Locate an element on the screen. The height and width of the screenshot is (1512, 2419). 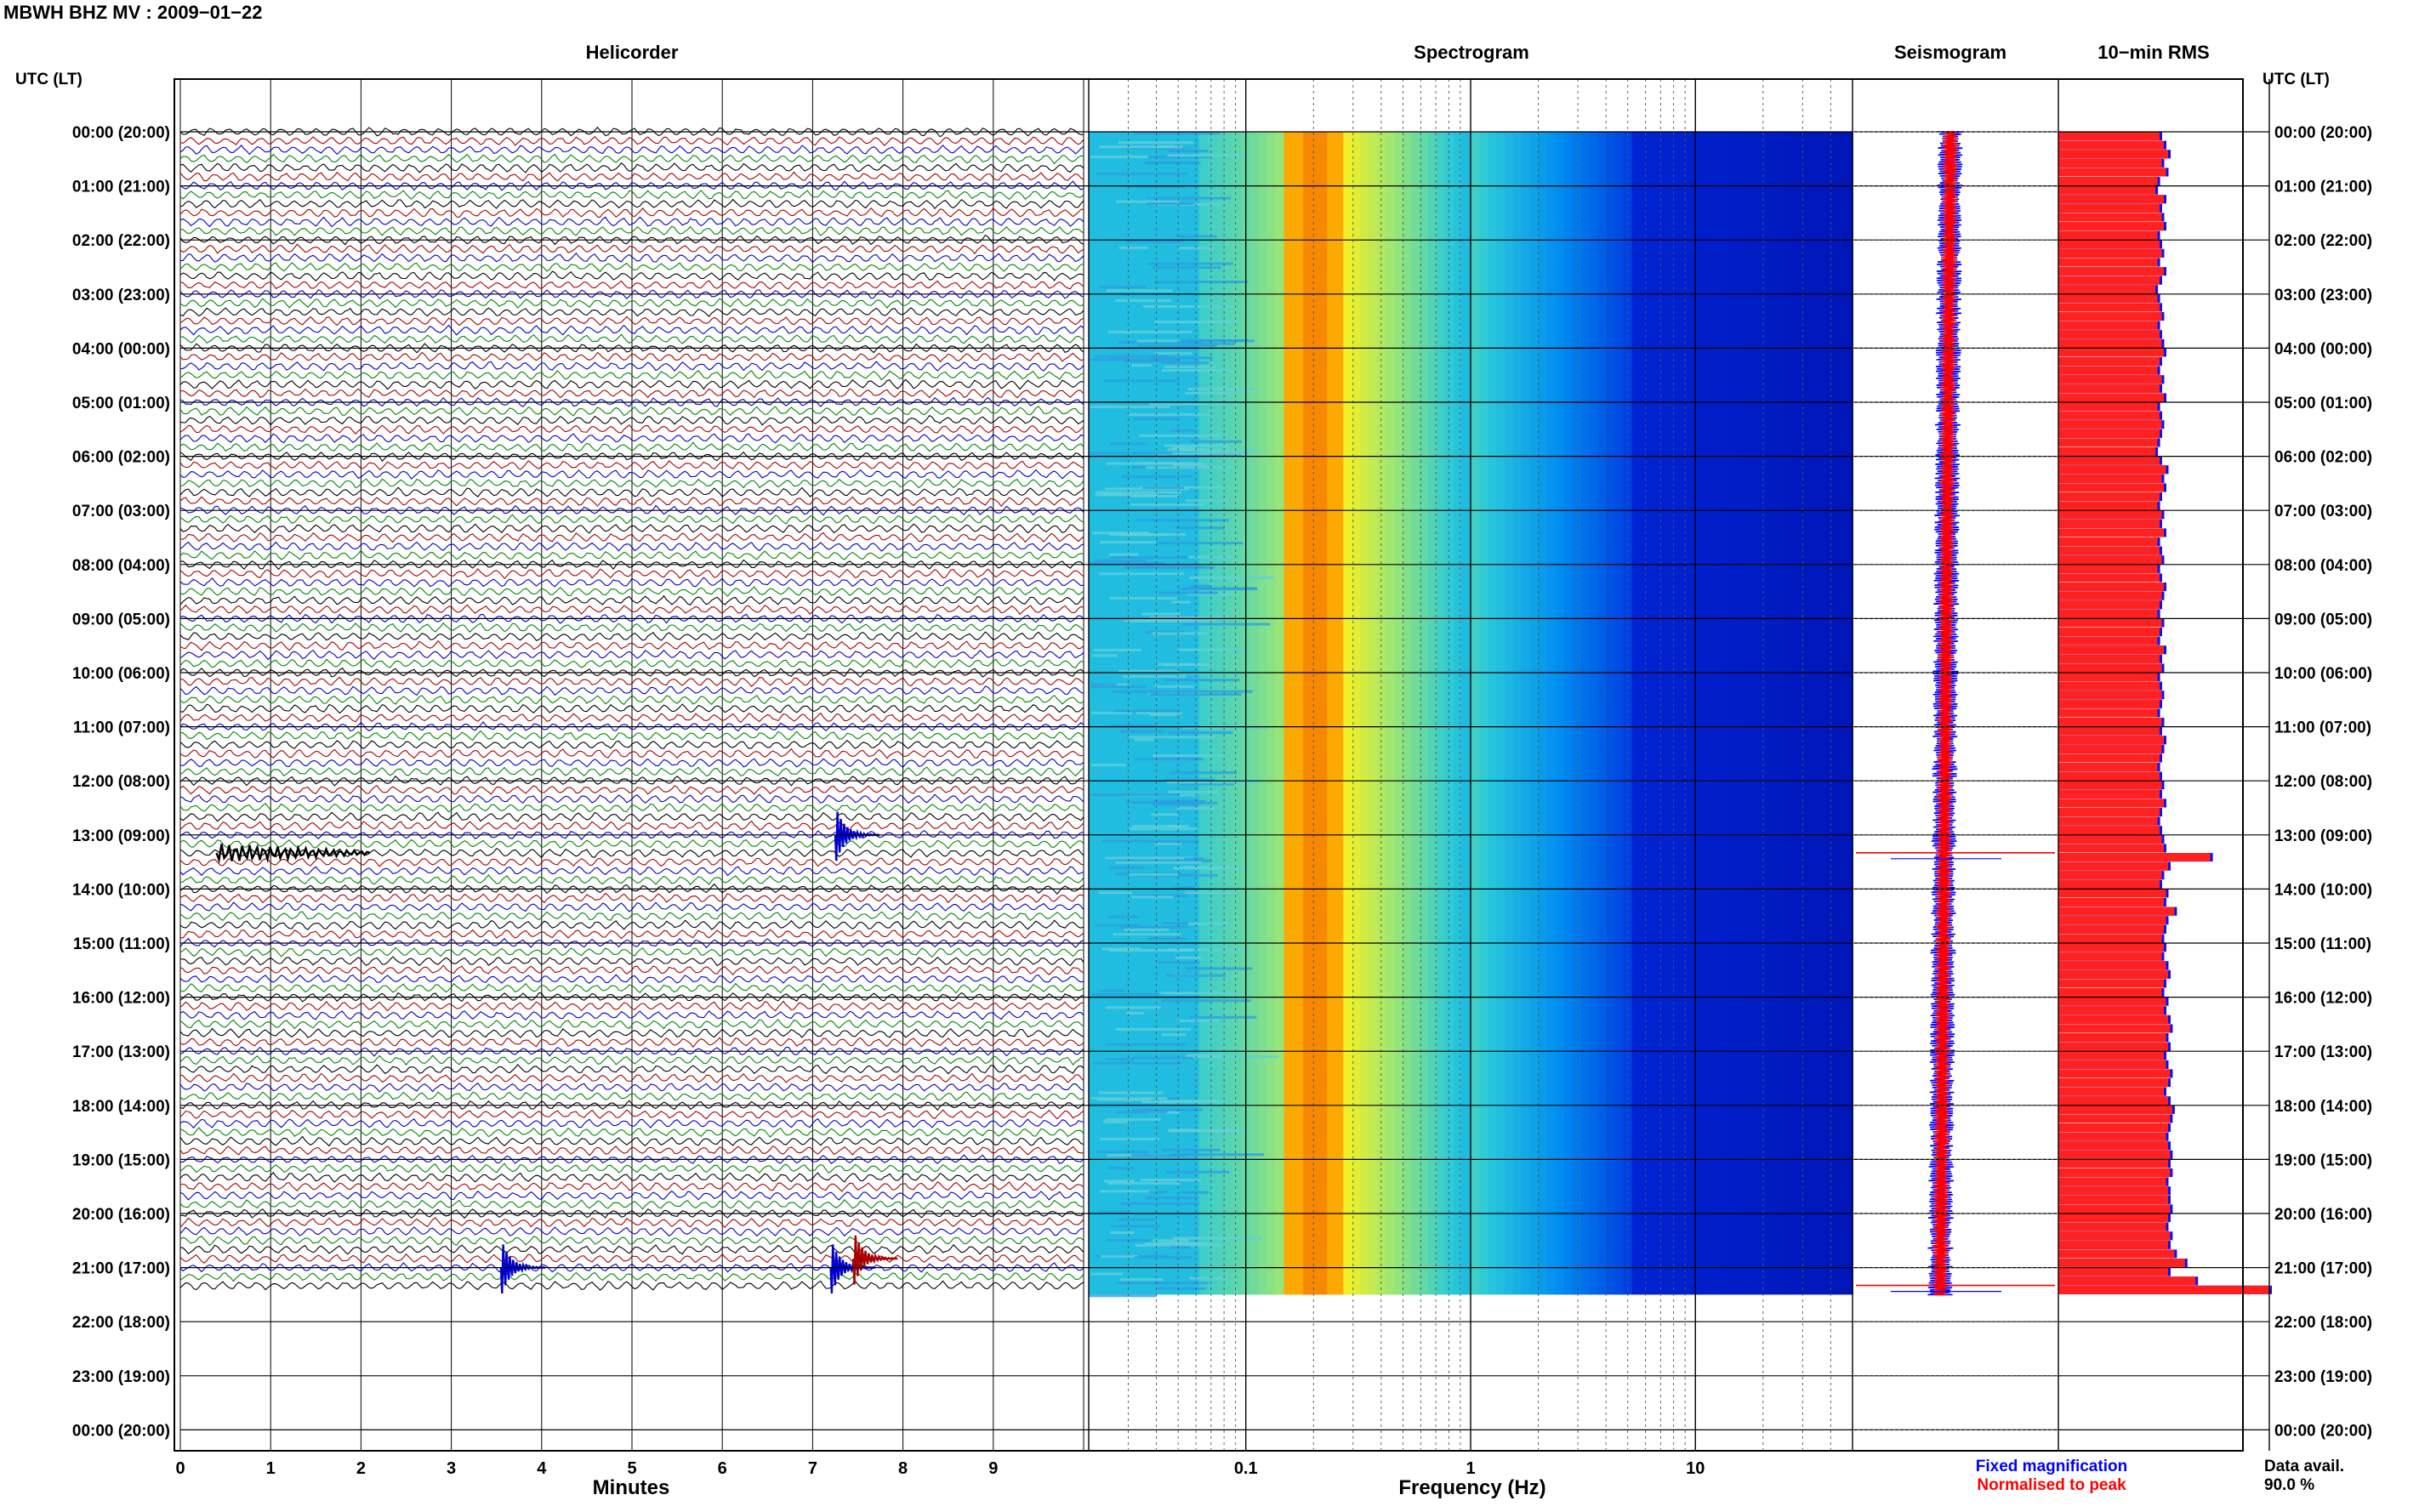
hour-tick-label-right: 23:00 (19:00) is located at coordinates (2323, 1377).